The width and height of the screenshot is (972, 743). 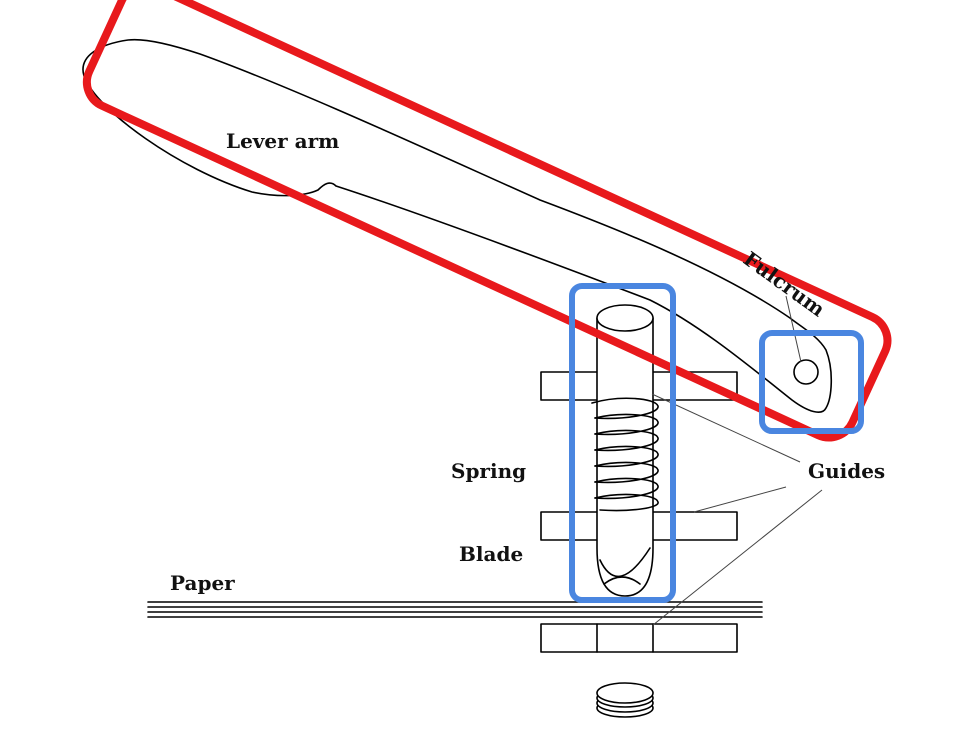 What do you see at coordinates (625, 454) in the screenshot?
I see `spring` at bounding box center [625, 454].